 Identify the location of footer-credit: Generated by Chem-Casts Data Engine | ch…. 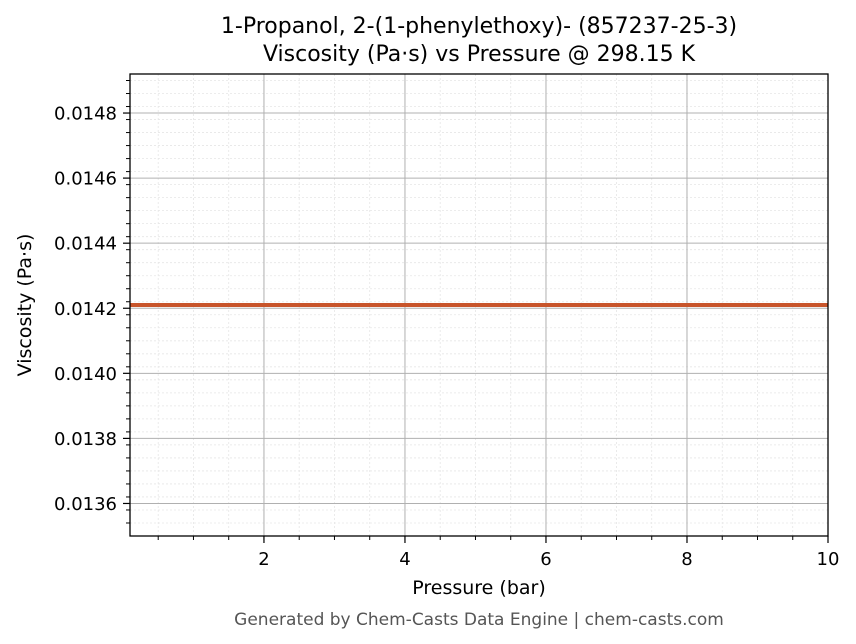
(479, 620).